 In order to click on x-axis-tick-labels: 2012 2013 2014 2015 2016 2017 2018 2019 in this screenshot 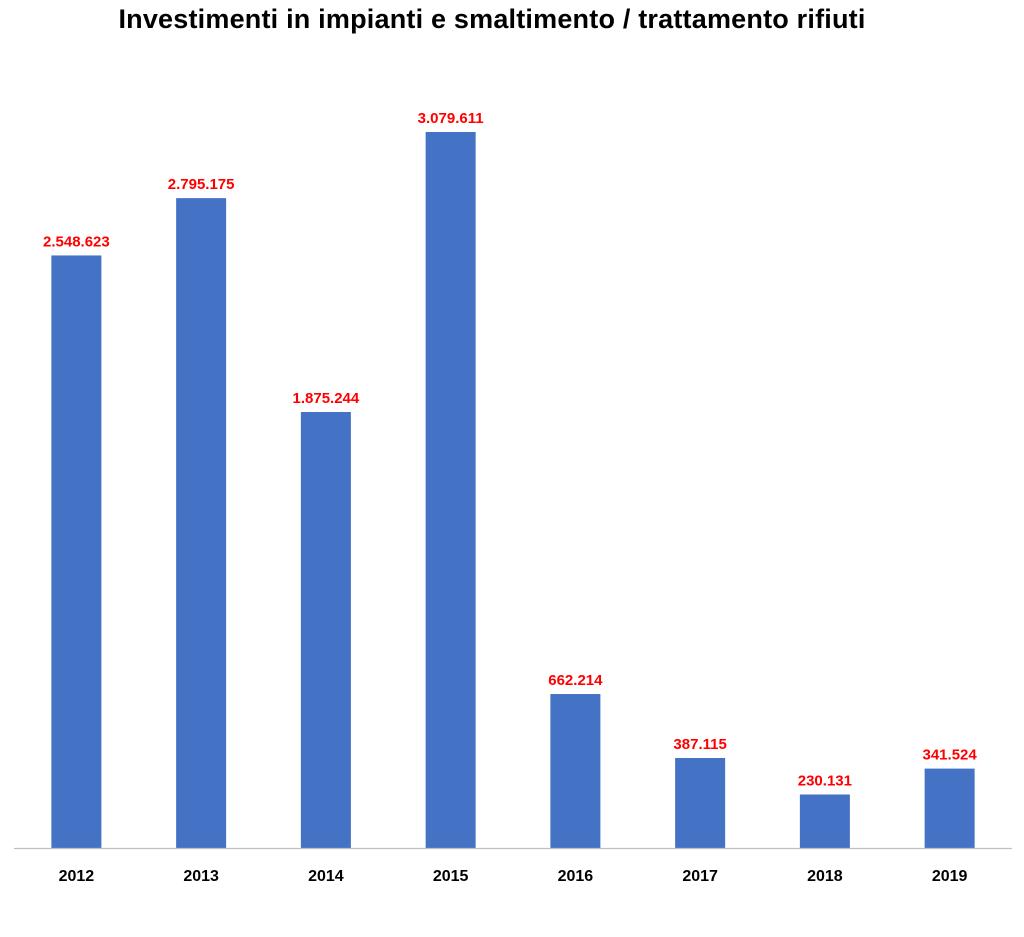, I will do `click(513, 876)`.